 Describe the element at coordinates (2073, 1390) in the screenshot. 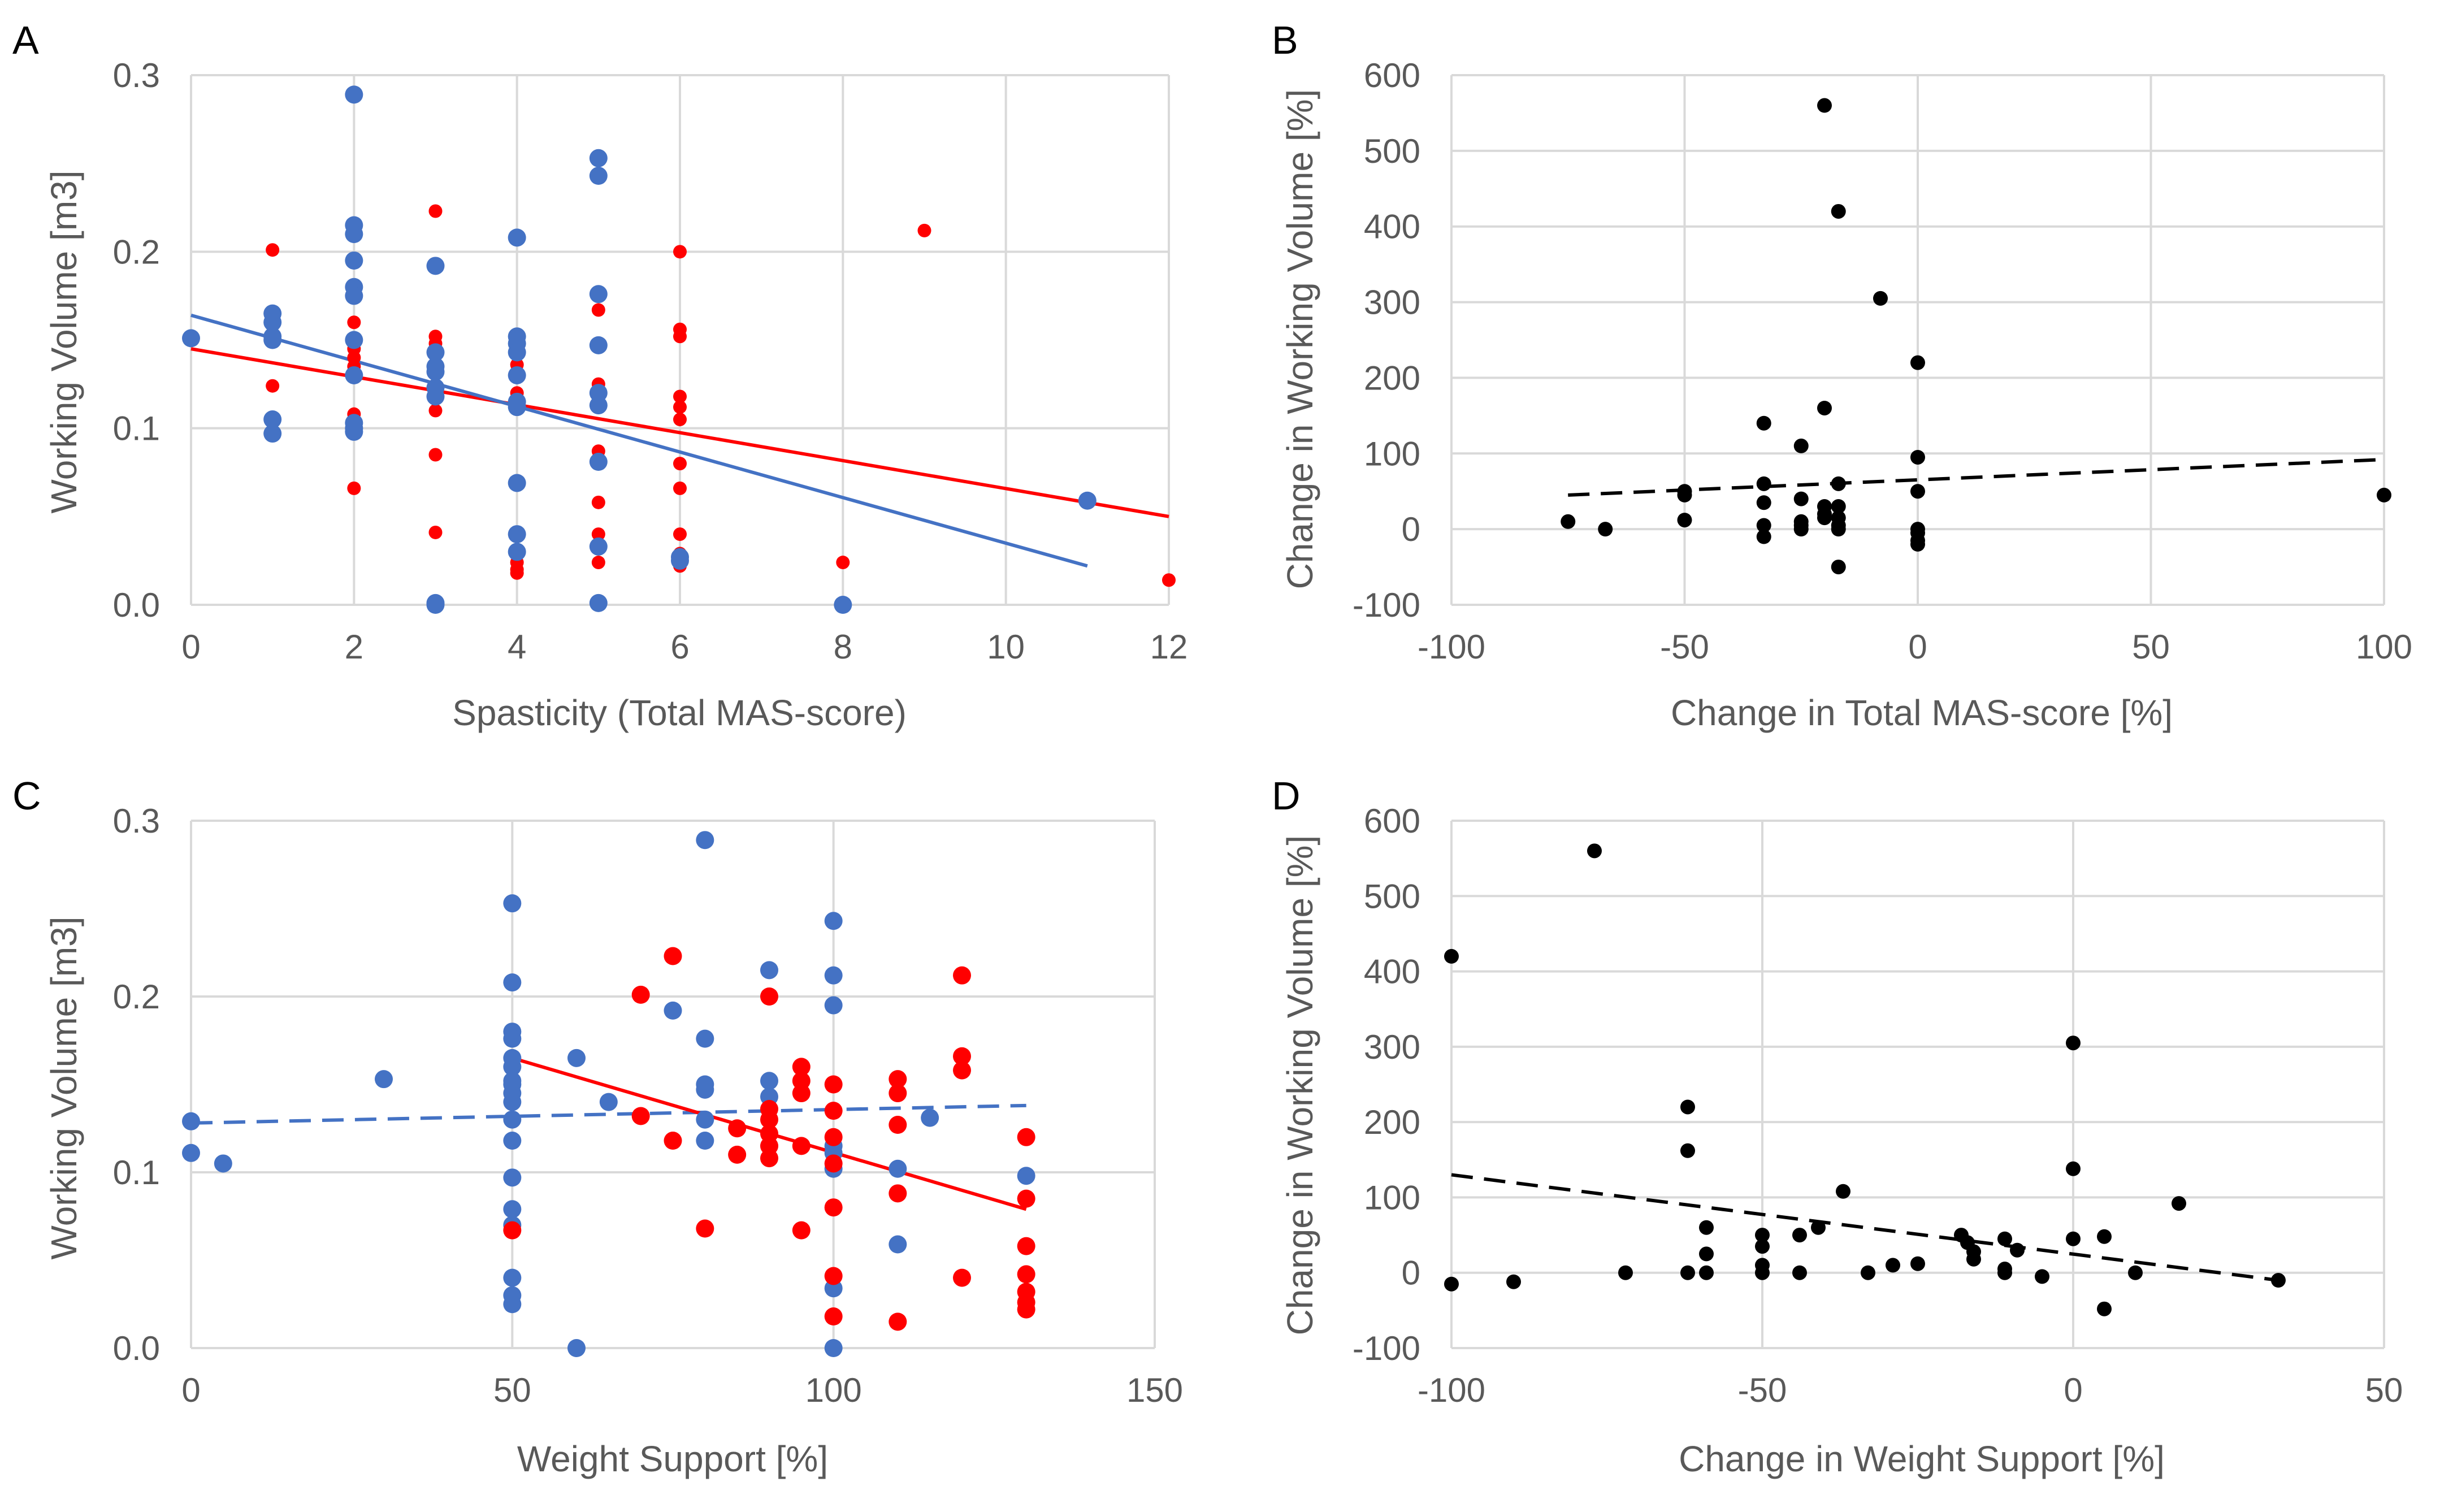

I see `x-tick-label: 0` at that location.